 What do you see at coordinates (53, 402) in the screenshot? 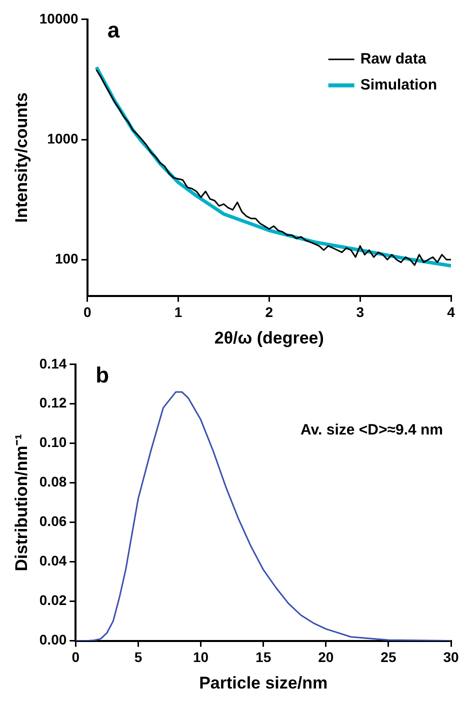
I see `y-tick-label: 0.12` at bounding box center [53, 402].